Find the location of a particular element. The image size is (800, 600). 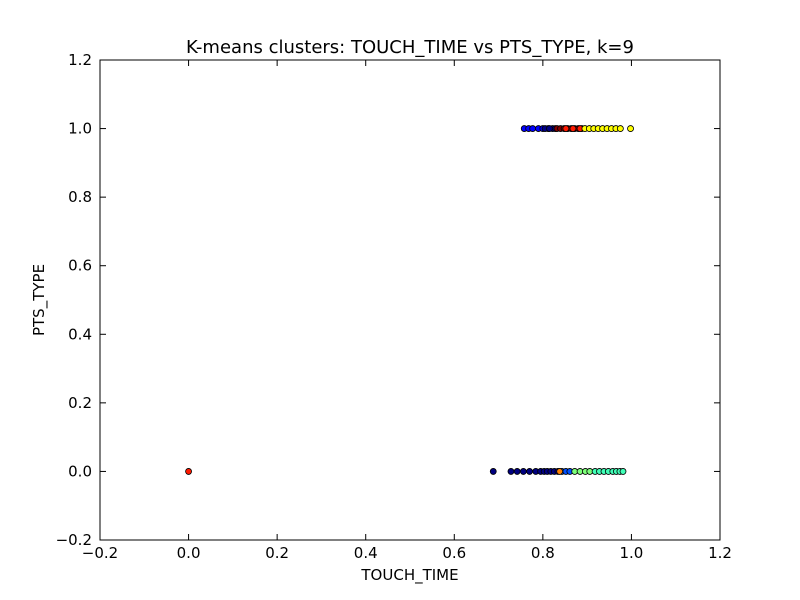

y-tick-label: 0.6 is located at coordinates (80, 266).